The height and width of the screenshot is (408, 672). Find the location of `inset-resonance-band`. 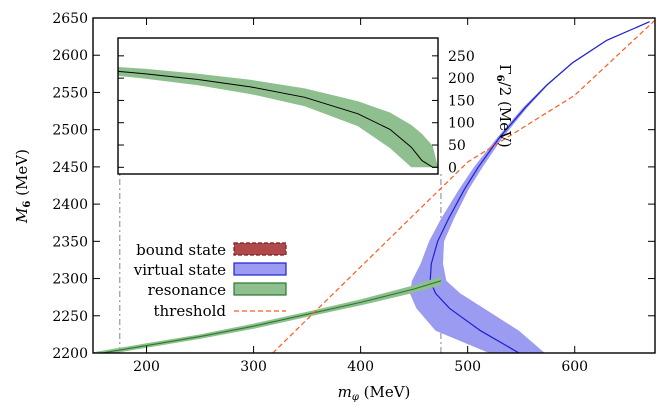

inset-resonance-band is located at coordinates (278, 117).